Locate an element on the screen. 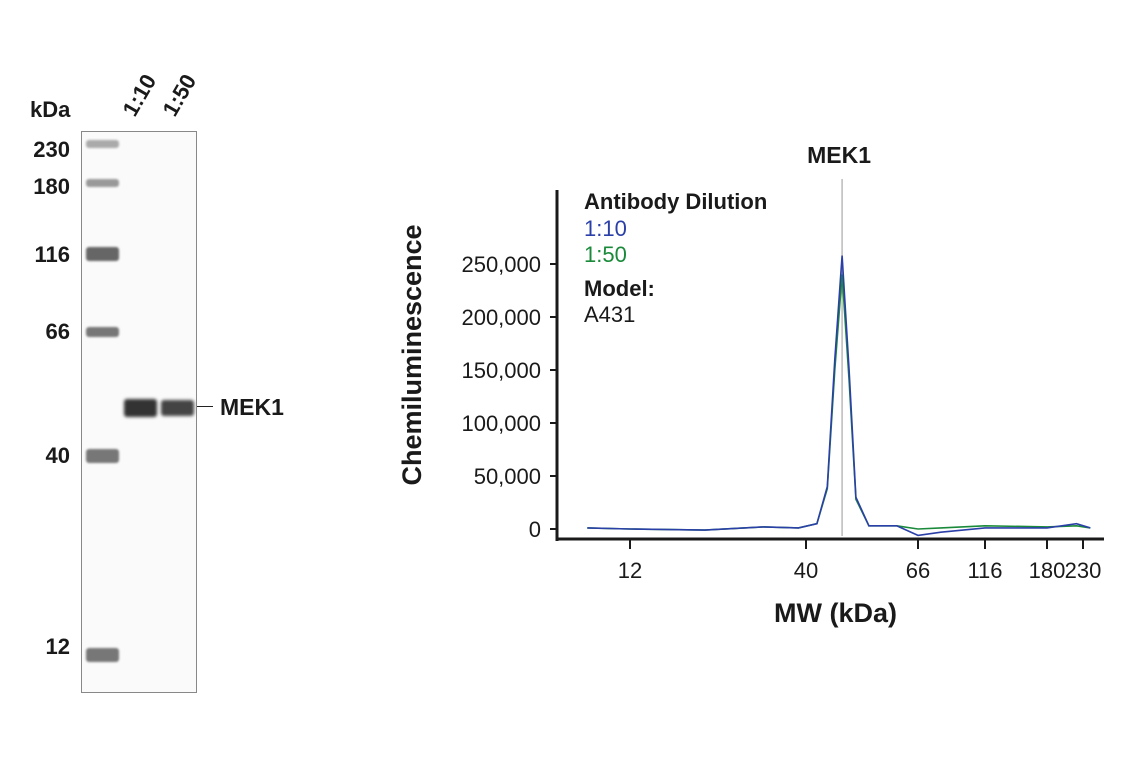 This screenshot has height=768, width=1141. x-axis-title: MW (kDa) is located at coordinates (835, 613).